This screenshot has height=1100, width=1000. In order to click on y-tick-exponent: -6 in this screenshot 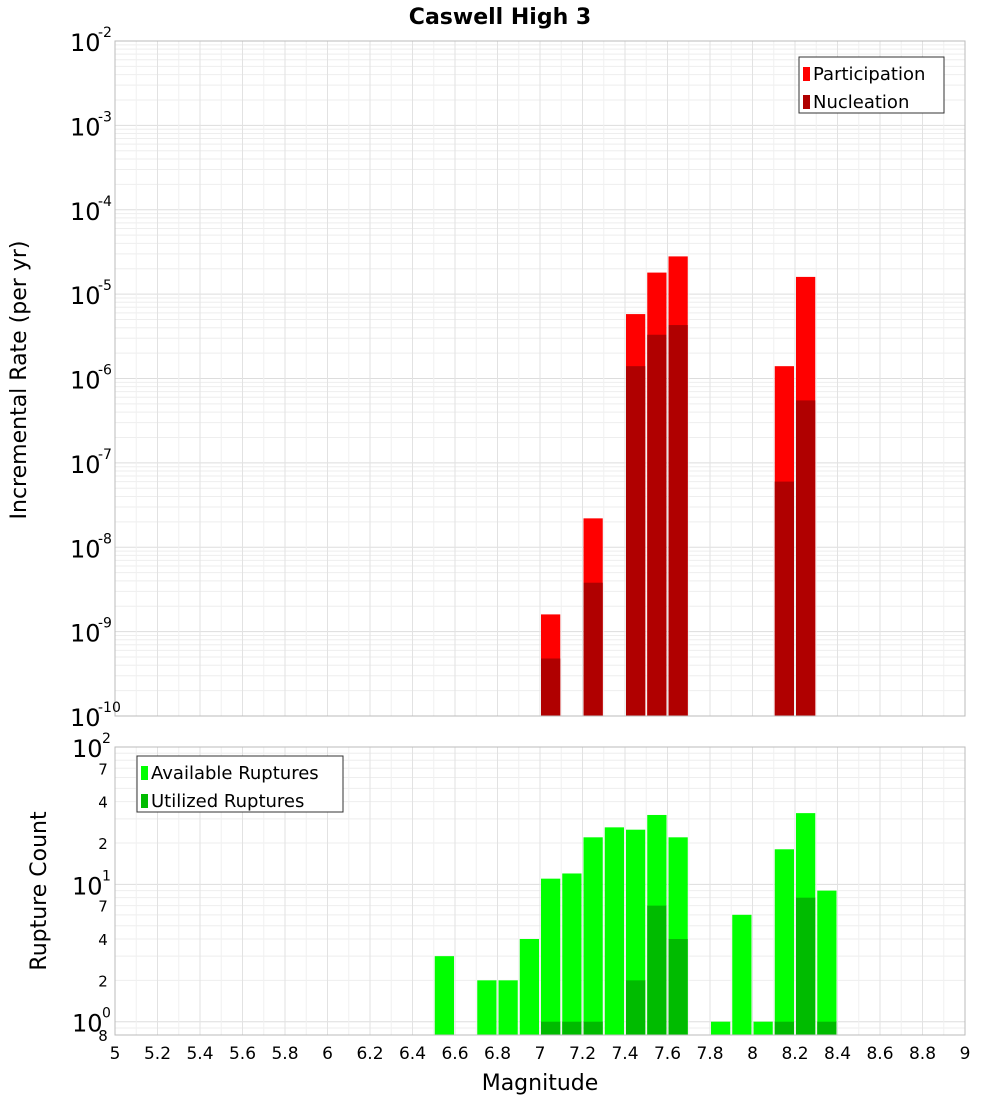, I will do `click(105, 371)`.